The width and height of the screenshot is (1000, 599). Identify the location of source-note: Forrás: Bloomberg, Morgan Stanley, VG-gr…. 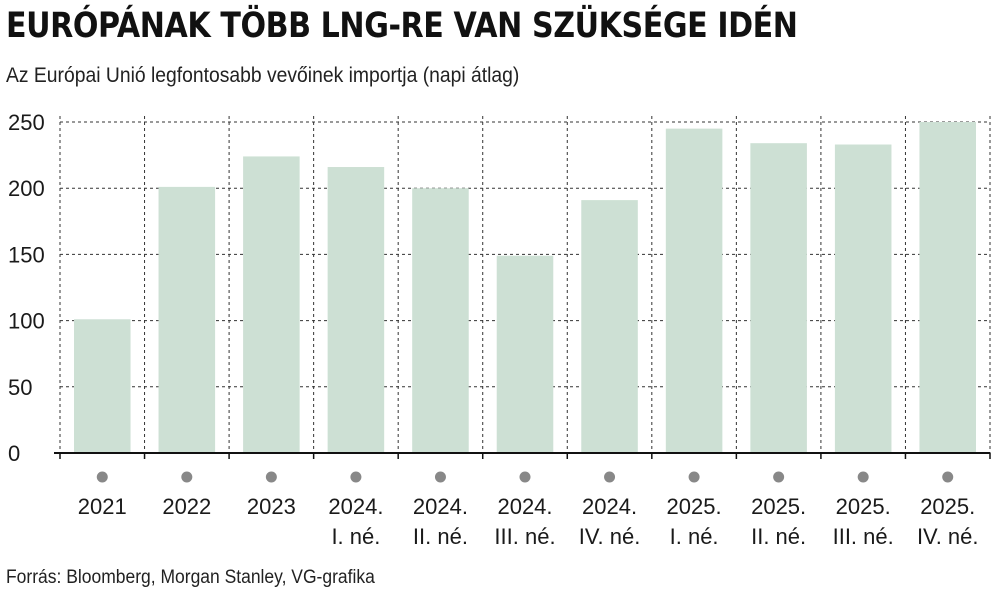
(190, 577).